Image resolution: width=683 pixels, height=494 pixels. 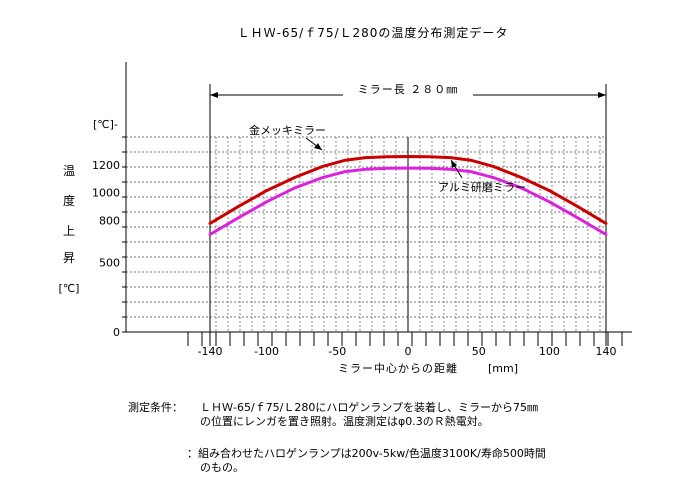 I want to click on mirror-length-arrow-left, so click(x=214, y=95).